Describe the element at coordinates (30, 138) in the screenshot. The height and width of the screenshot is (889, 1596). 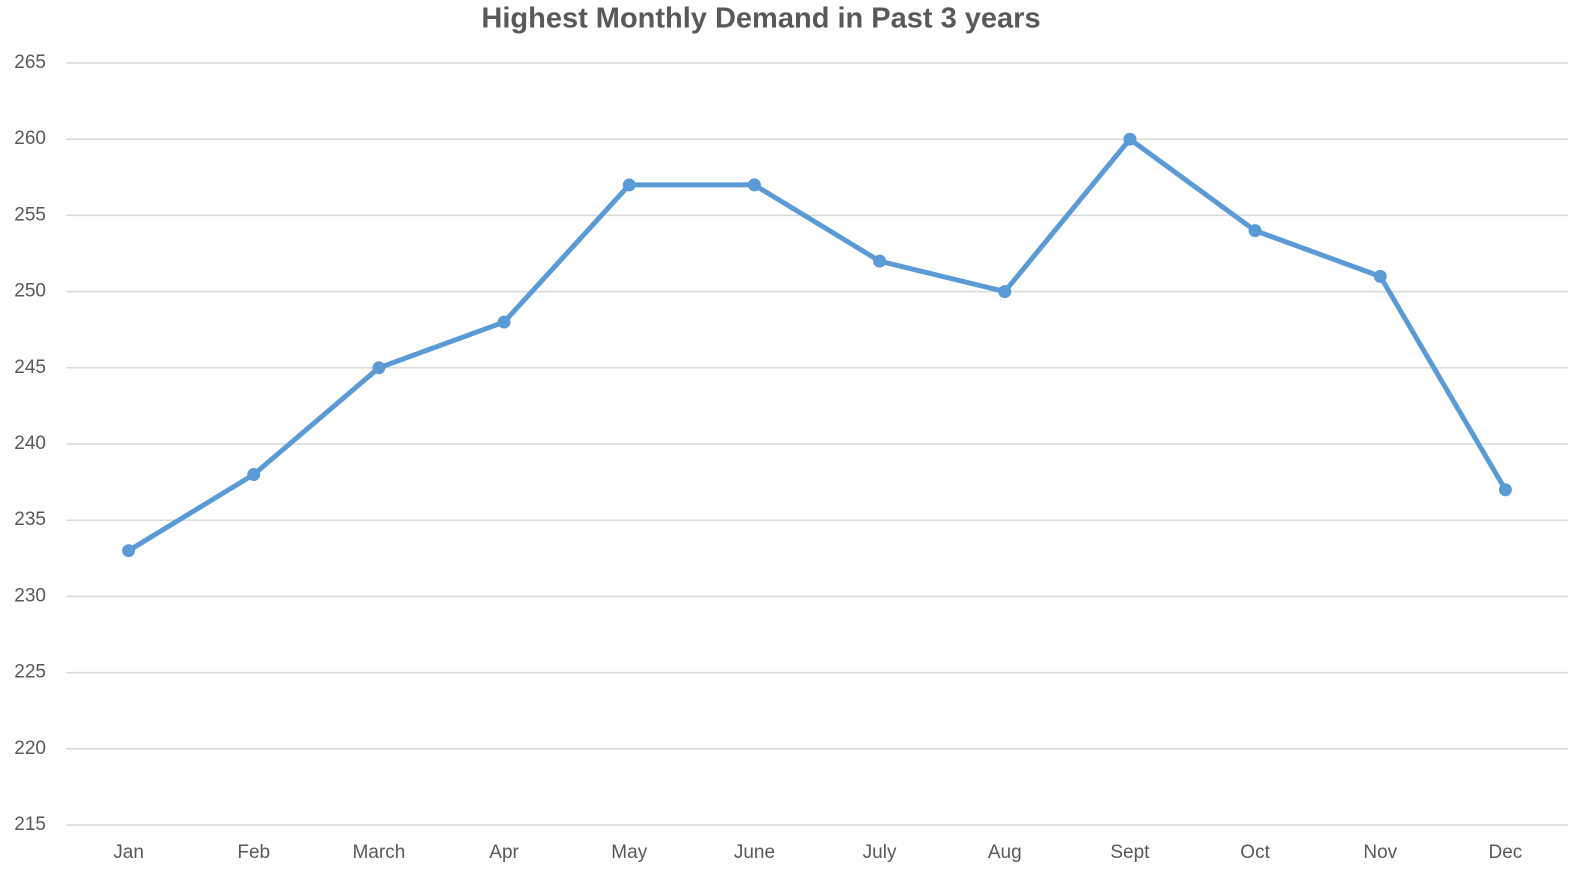
I see `y-tick-label: 260` at that location.